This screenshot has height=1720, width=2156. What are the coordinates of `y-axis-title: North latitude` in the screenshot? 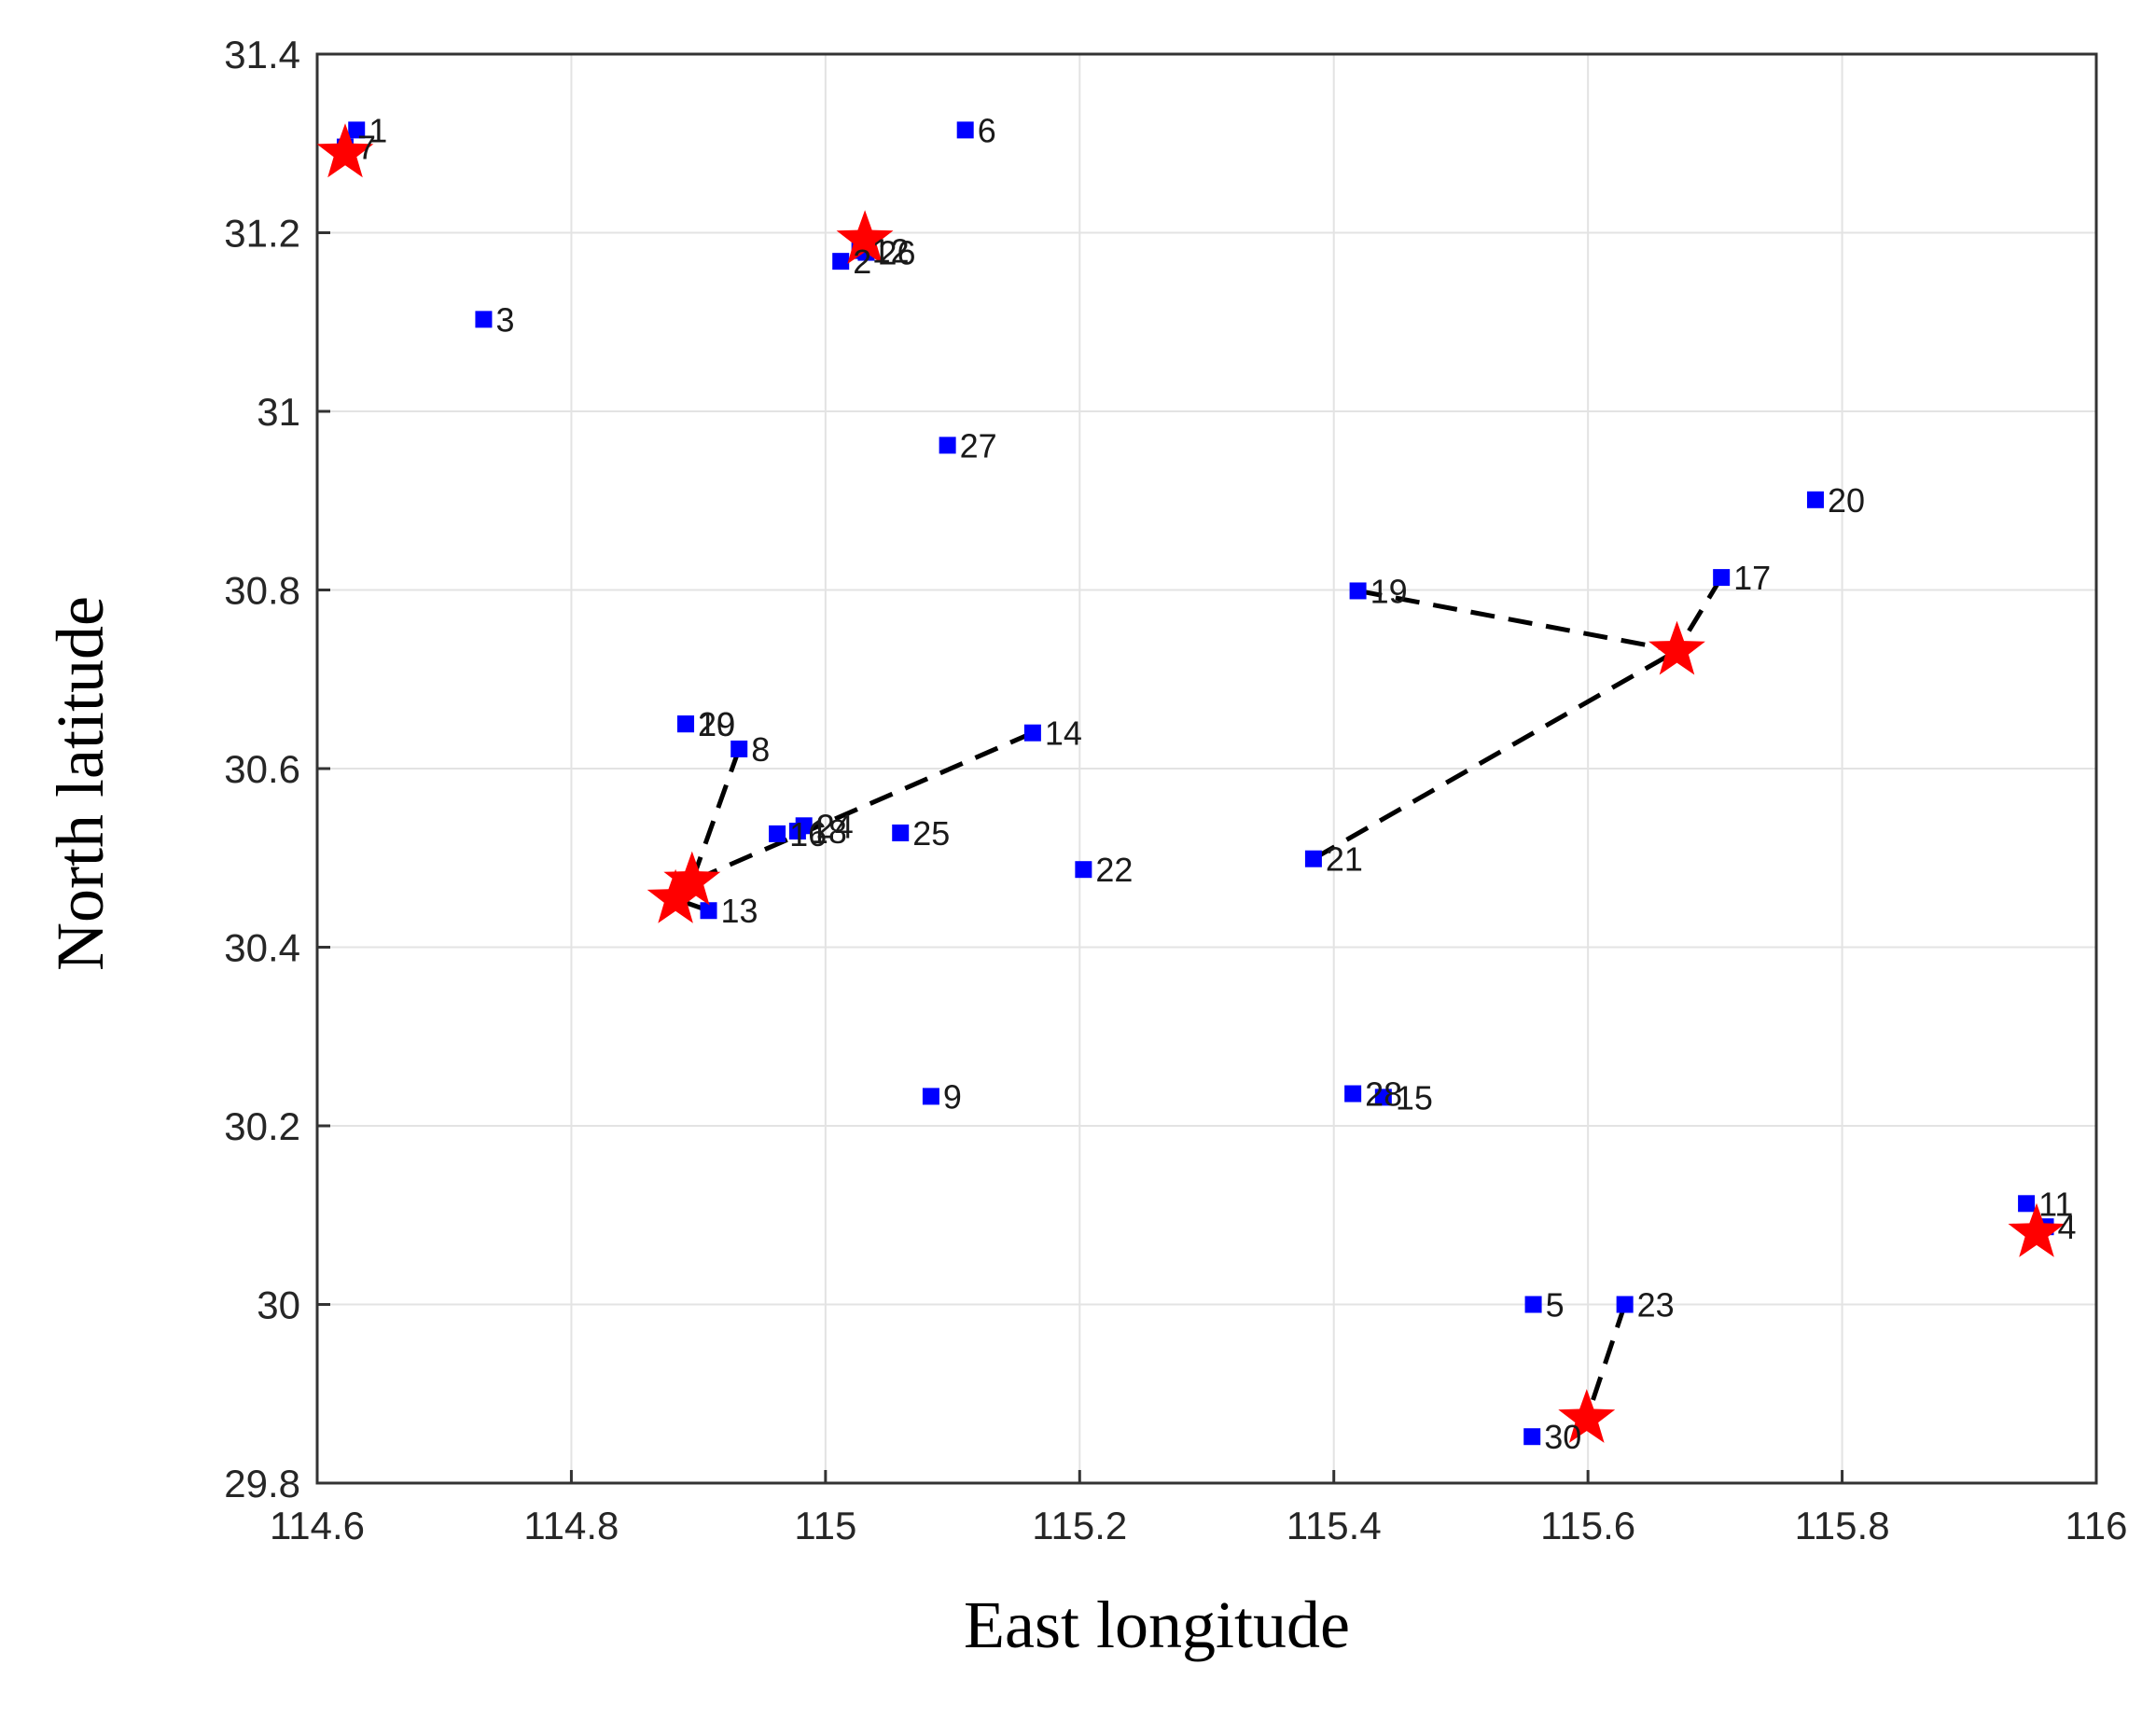 It's located at (80, 783).